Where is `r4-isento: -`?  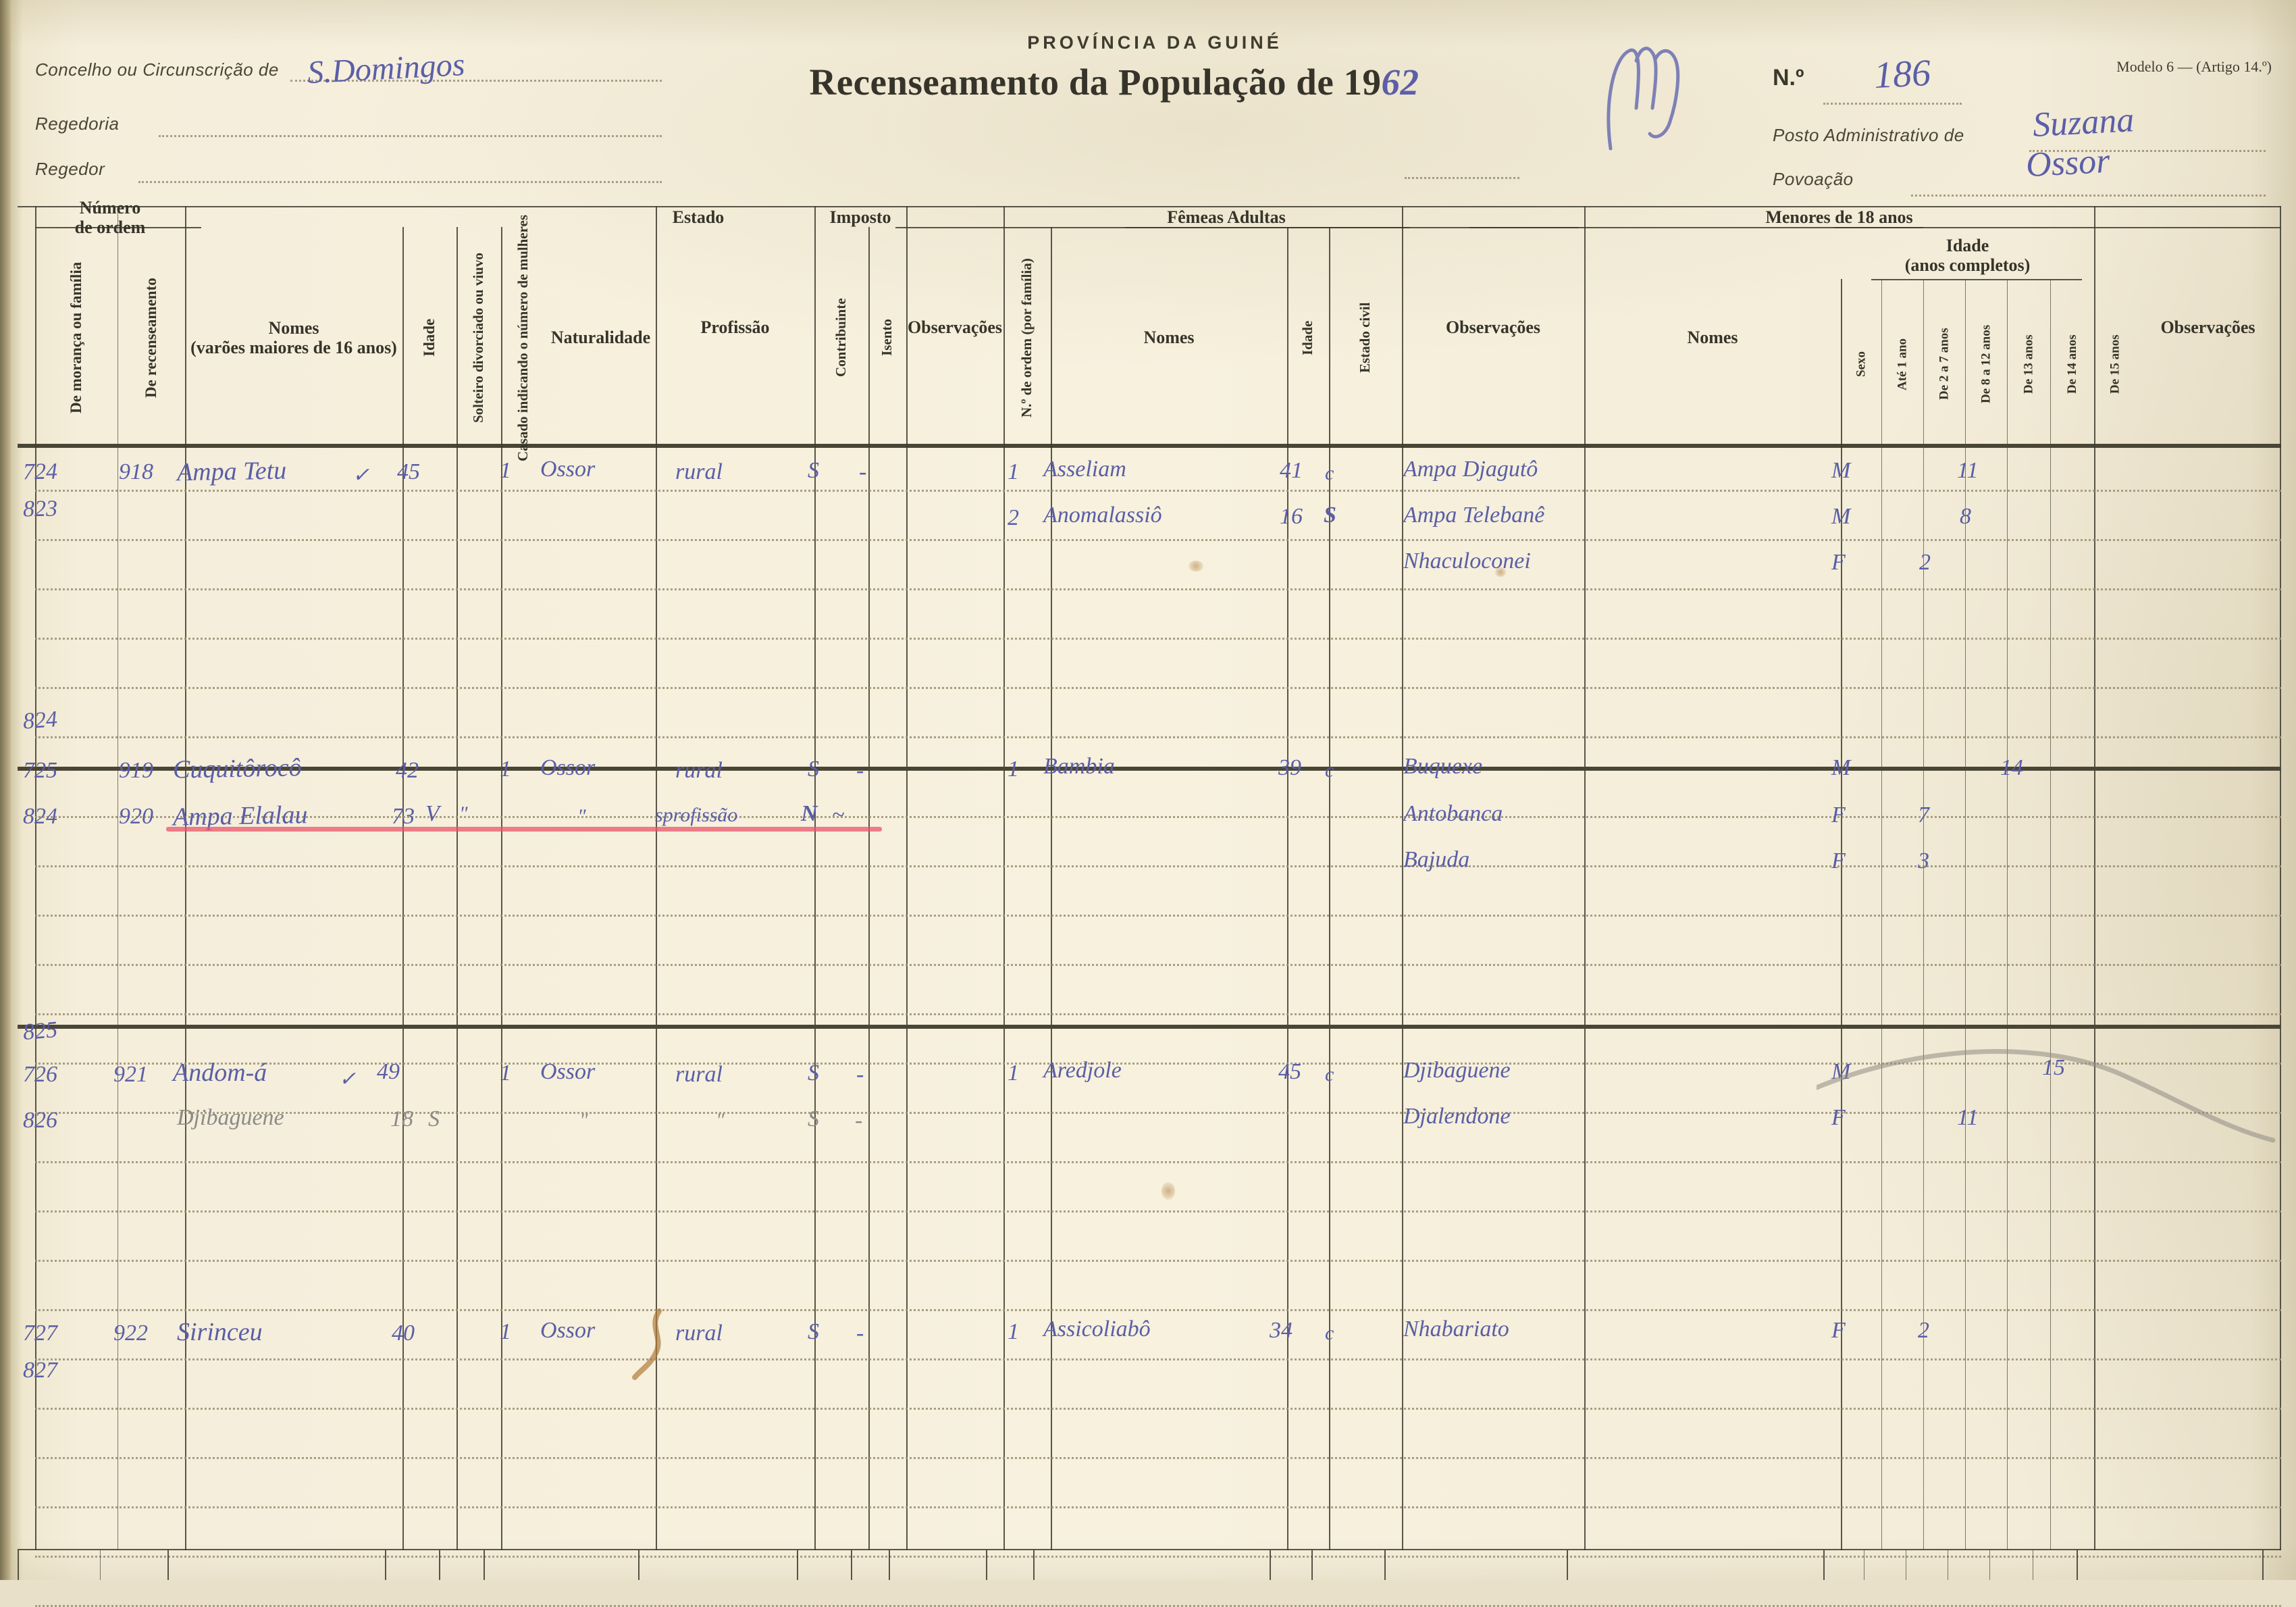
r4-isento: - is located at coordinates (860, 1333).